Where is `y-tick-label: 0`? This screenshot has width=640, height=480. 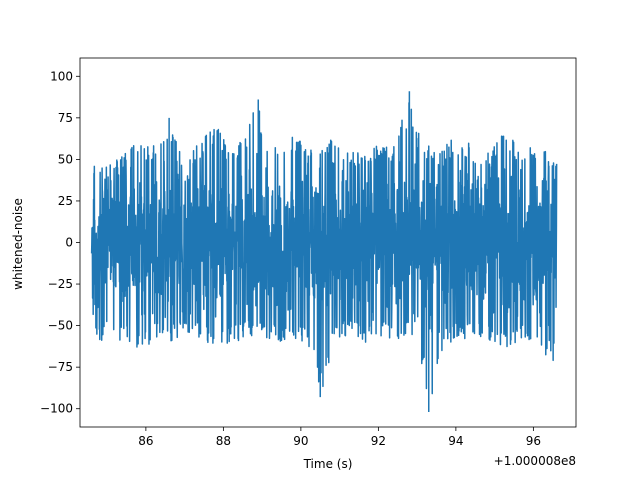
y-tick-label: 0 is located at coordinates (69, 243).